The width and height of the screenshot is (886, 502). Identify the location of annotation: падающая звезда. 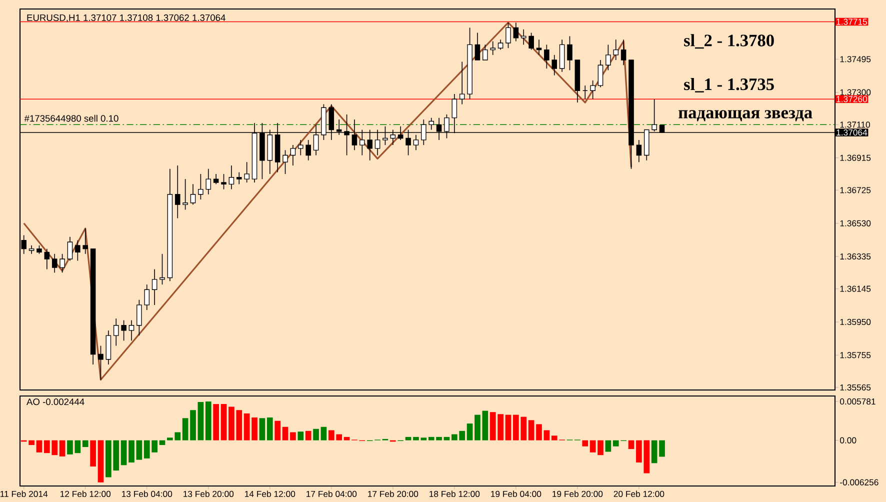
(745, 116).